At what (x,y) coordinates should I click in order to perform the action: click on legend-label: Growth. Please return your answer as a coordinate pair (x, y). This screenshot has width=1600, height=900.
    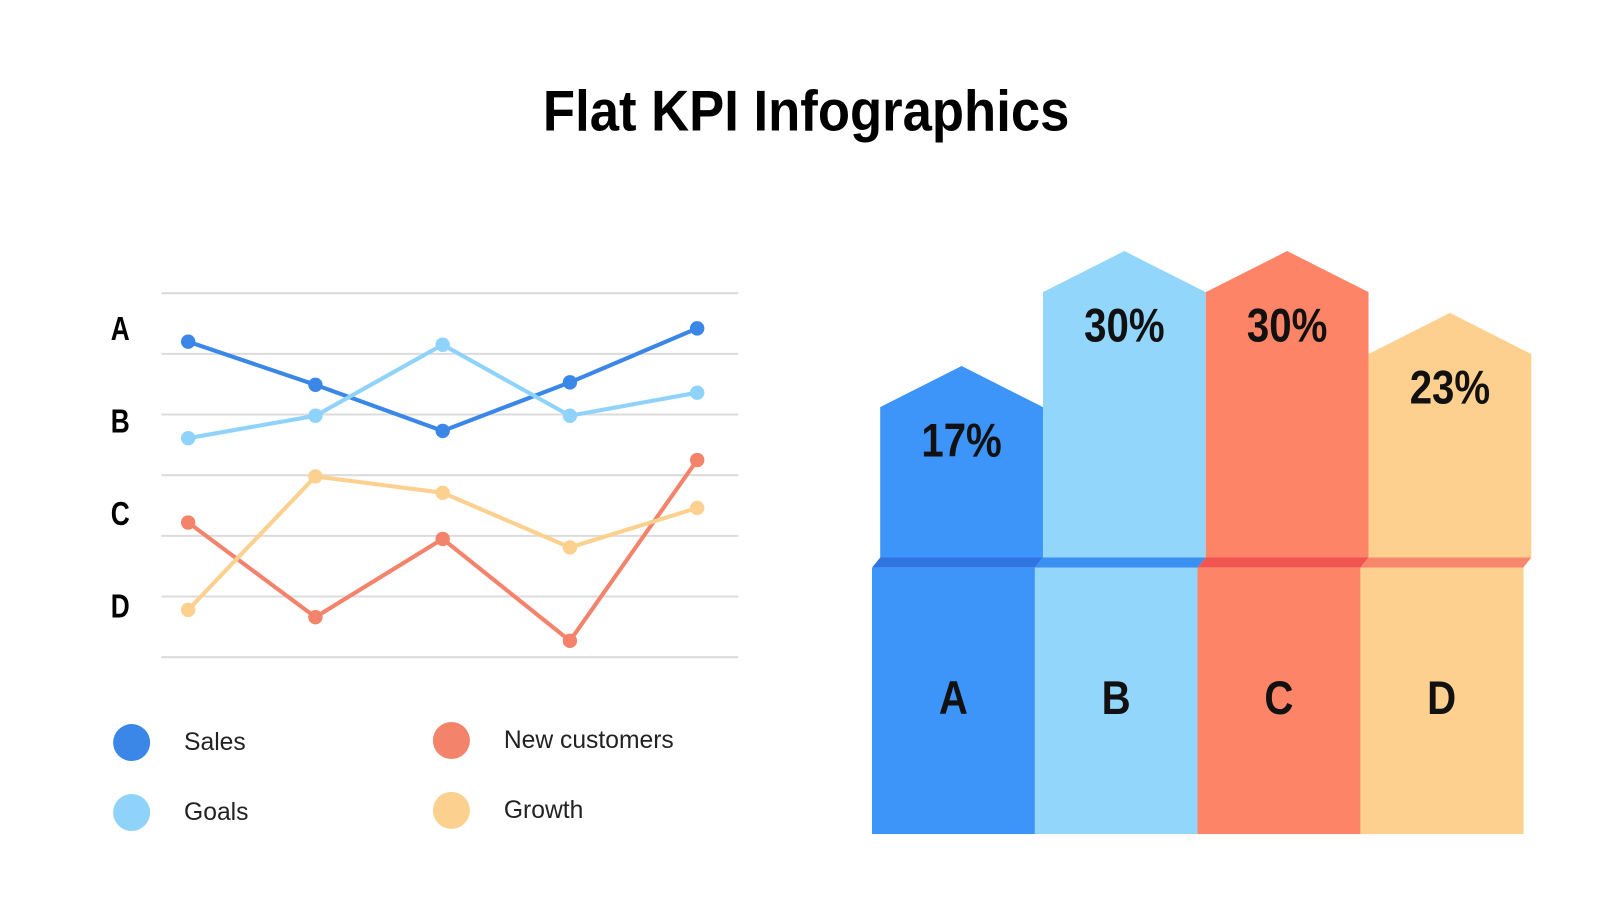
    Looking at the image, I should click on (543, 810).